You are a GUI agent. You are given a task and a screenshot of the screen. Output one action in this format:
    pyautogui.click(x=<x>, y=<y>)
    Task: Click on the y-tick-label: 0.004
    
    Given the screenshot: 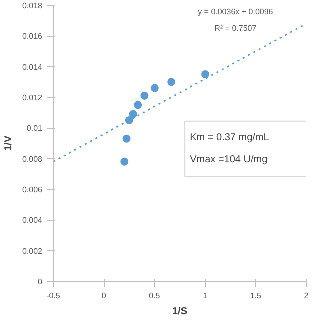 What is the action you would take?
    pyautogui.click(x=33, y=221)
    